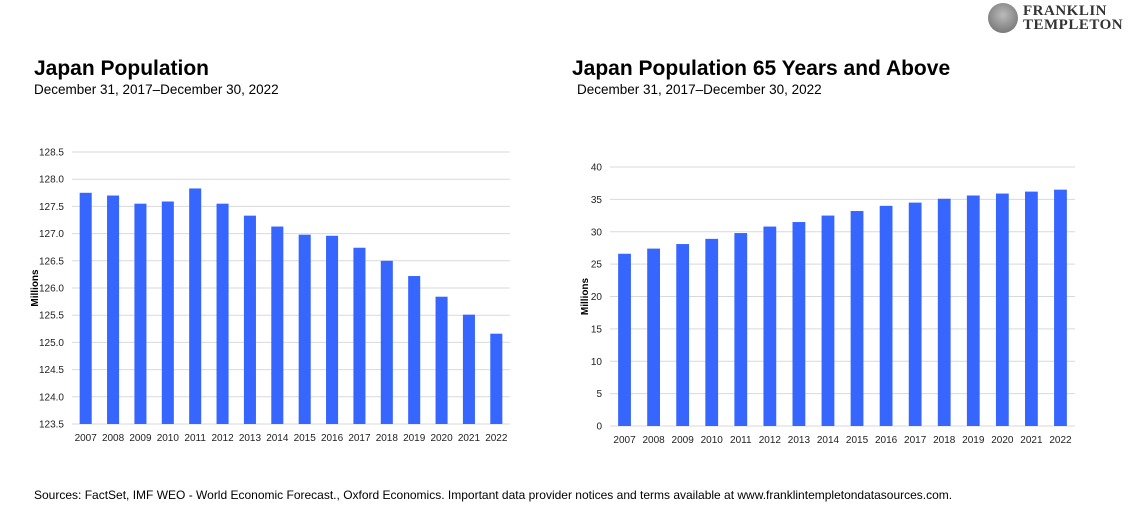 The image size is (1139, 528). Describe the element at coordinates (597, 329) in the screenshot. I see `y-tick-label: 15` at that location.